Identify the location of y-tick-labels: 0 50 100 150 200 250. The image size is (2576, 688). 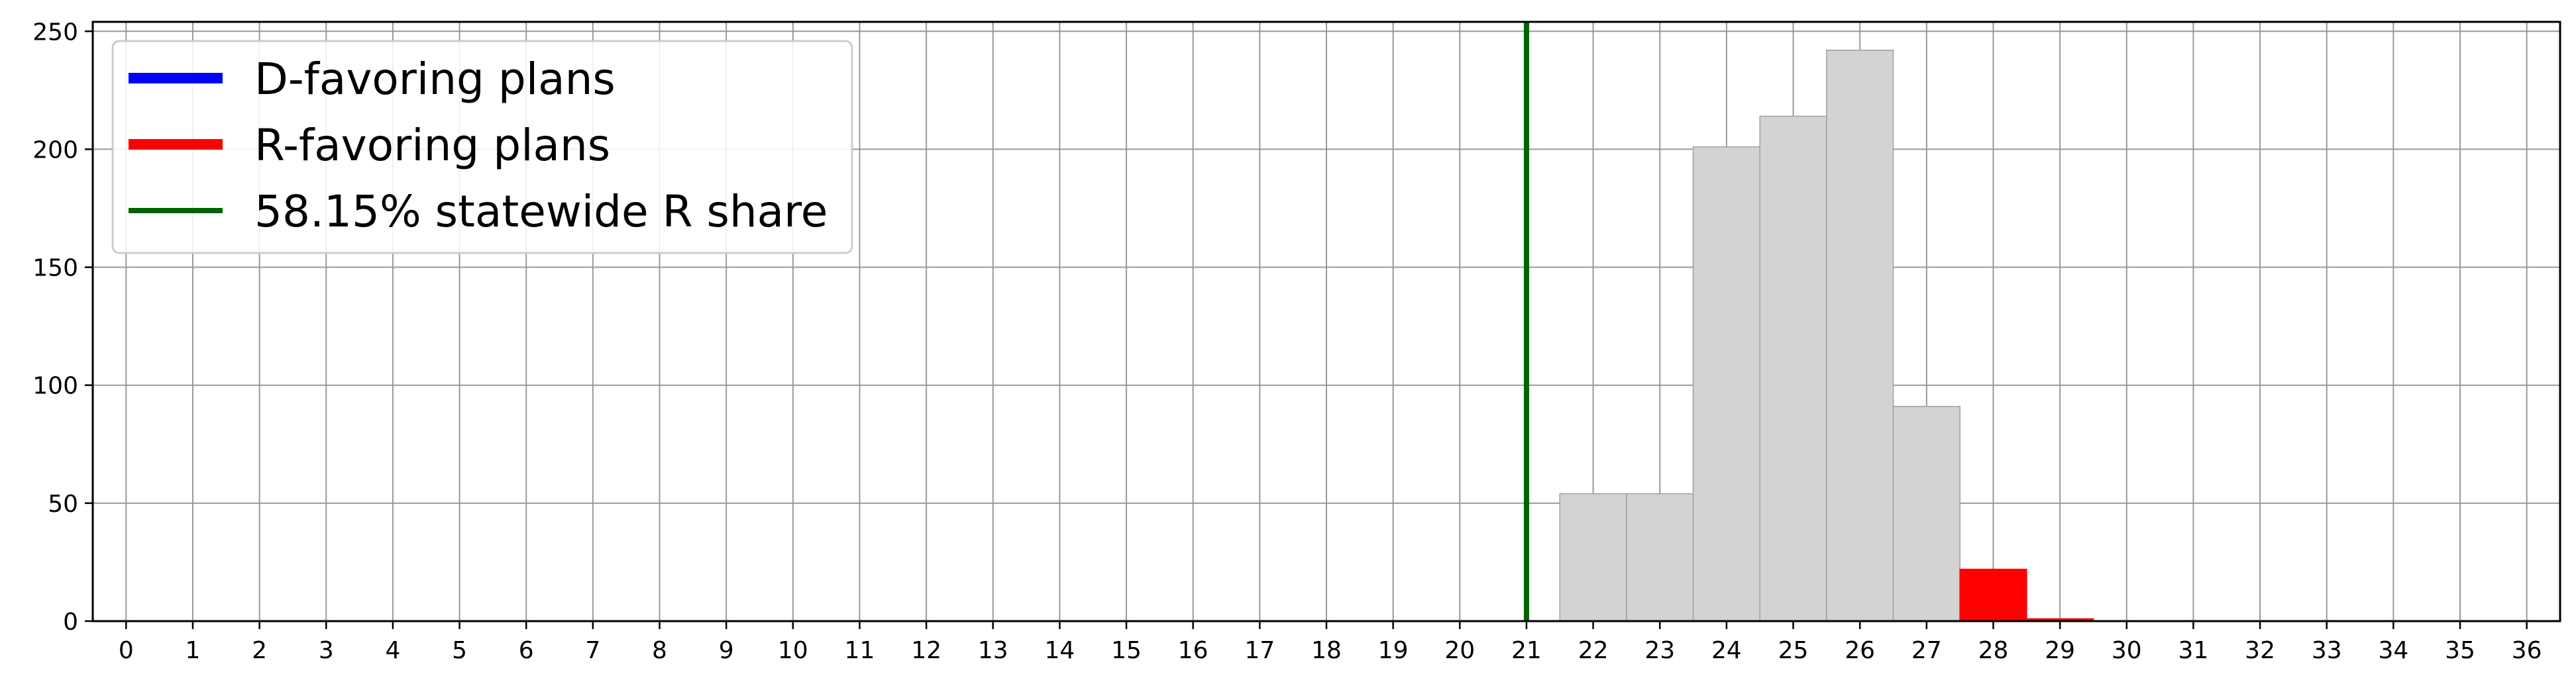
(55, 327).